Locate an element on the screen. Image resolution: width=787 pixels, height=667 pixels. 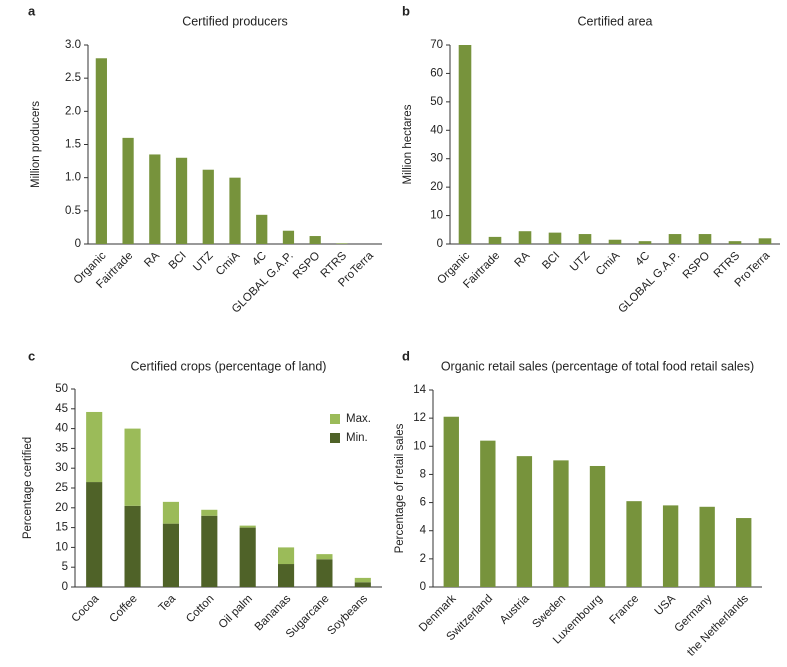
y-tick-label: 2 is located at coordinates (423, 559).